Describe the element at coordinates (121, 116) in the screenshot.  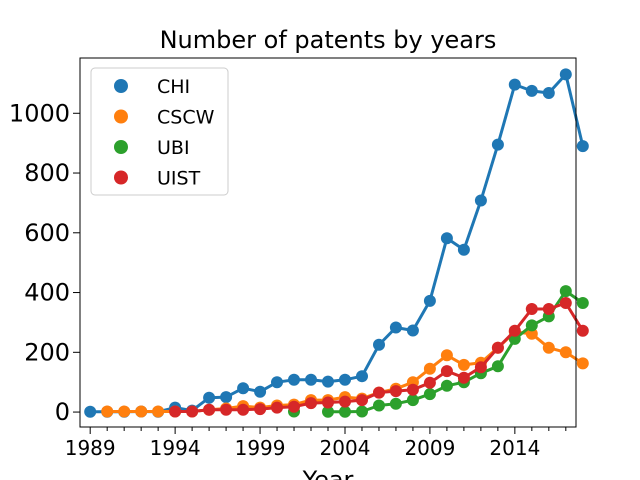
I see `legend-marker-cscw` at that location.